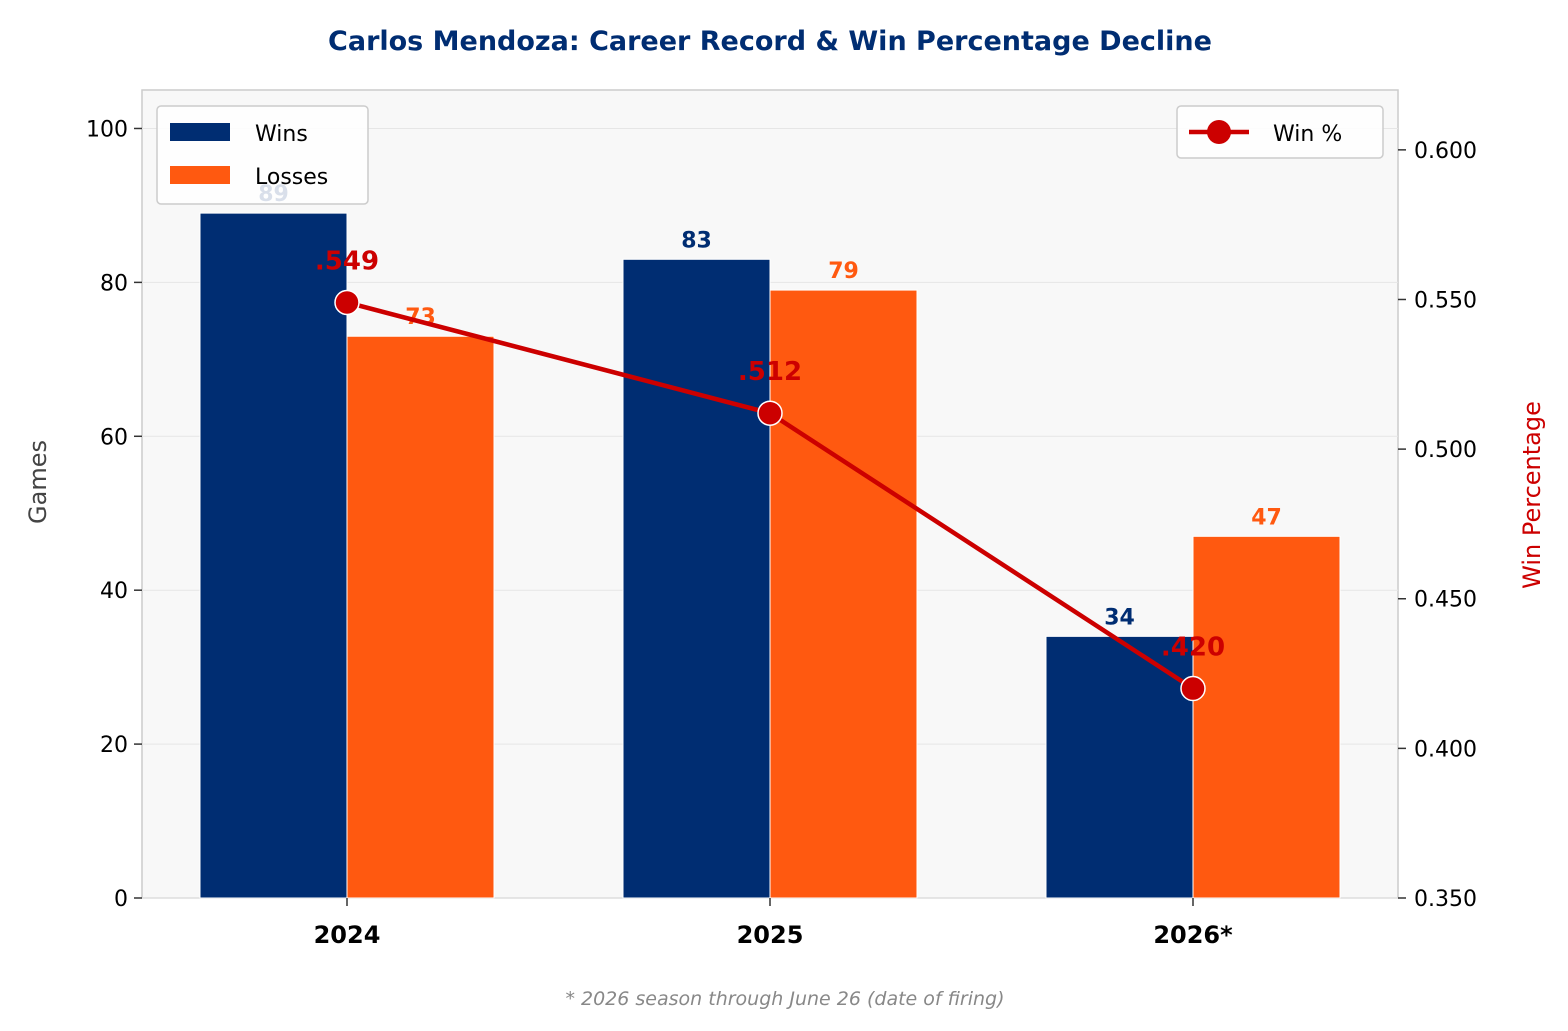 Image resolution: width=1568 pixels, height=1031 pixels. What do you see at coordinates (1445, 300) in the screenshot?
I see `y2-tick-label: 0.550` at bounding box center [1445, 300].